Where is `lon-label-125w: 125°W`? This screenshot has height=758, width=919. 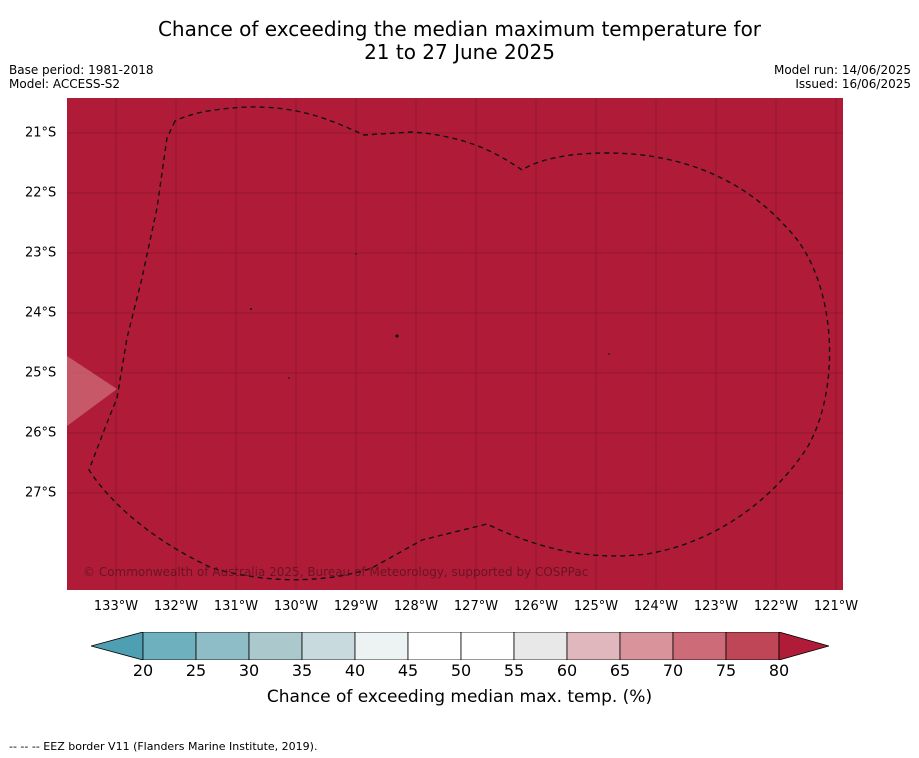
lon-label-125w: 125°W is located at coordinates (596, 606).